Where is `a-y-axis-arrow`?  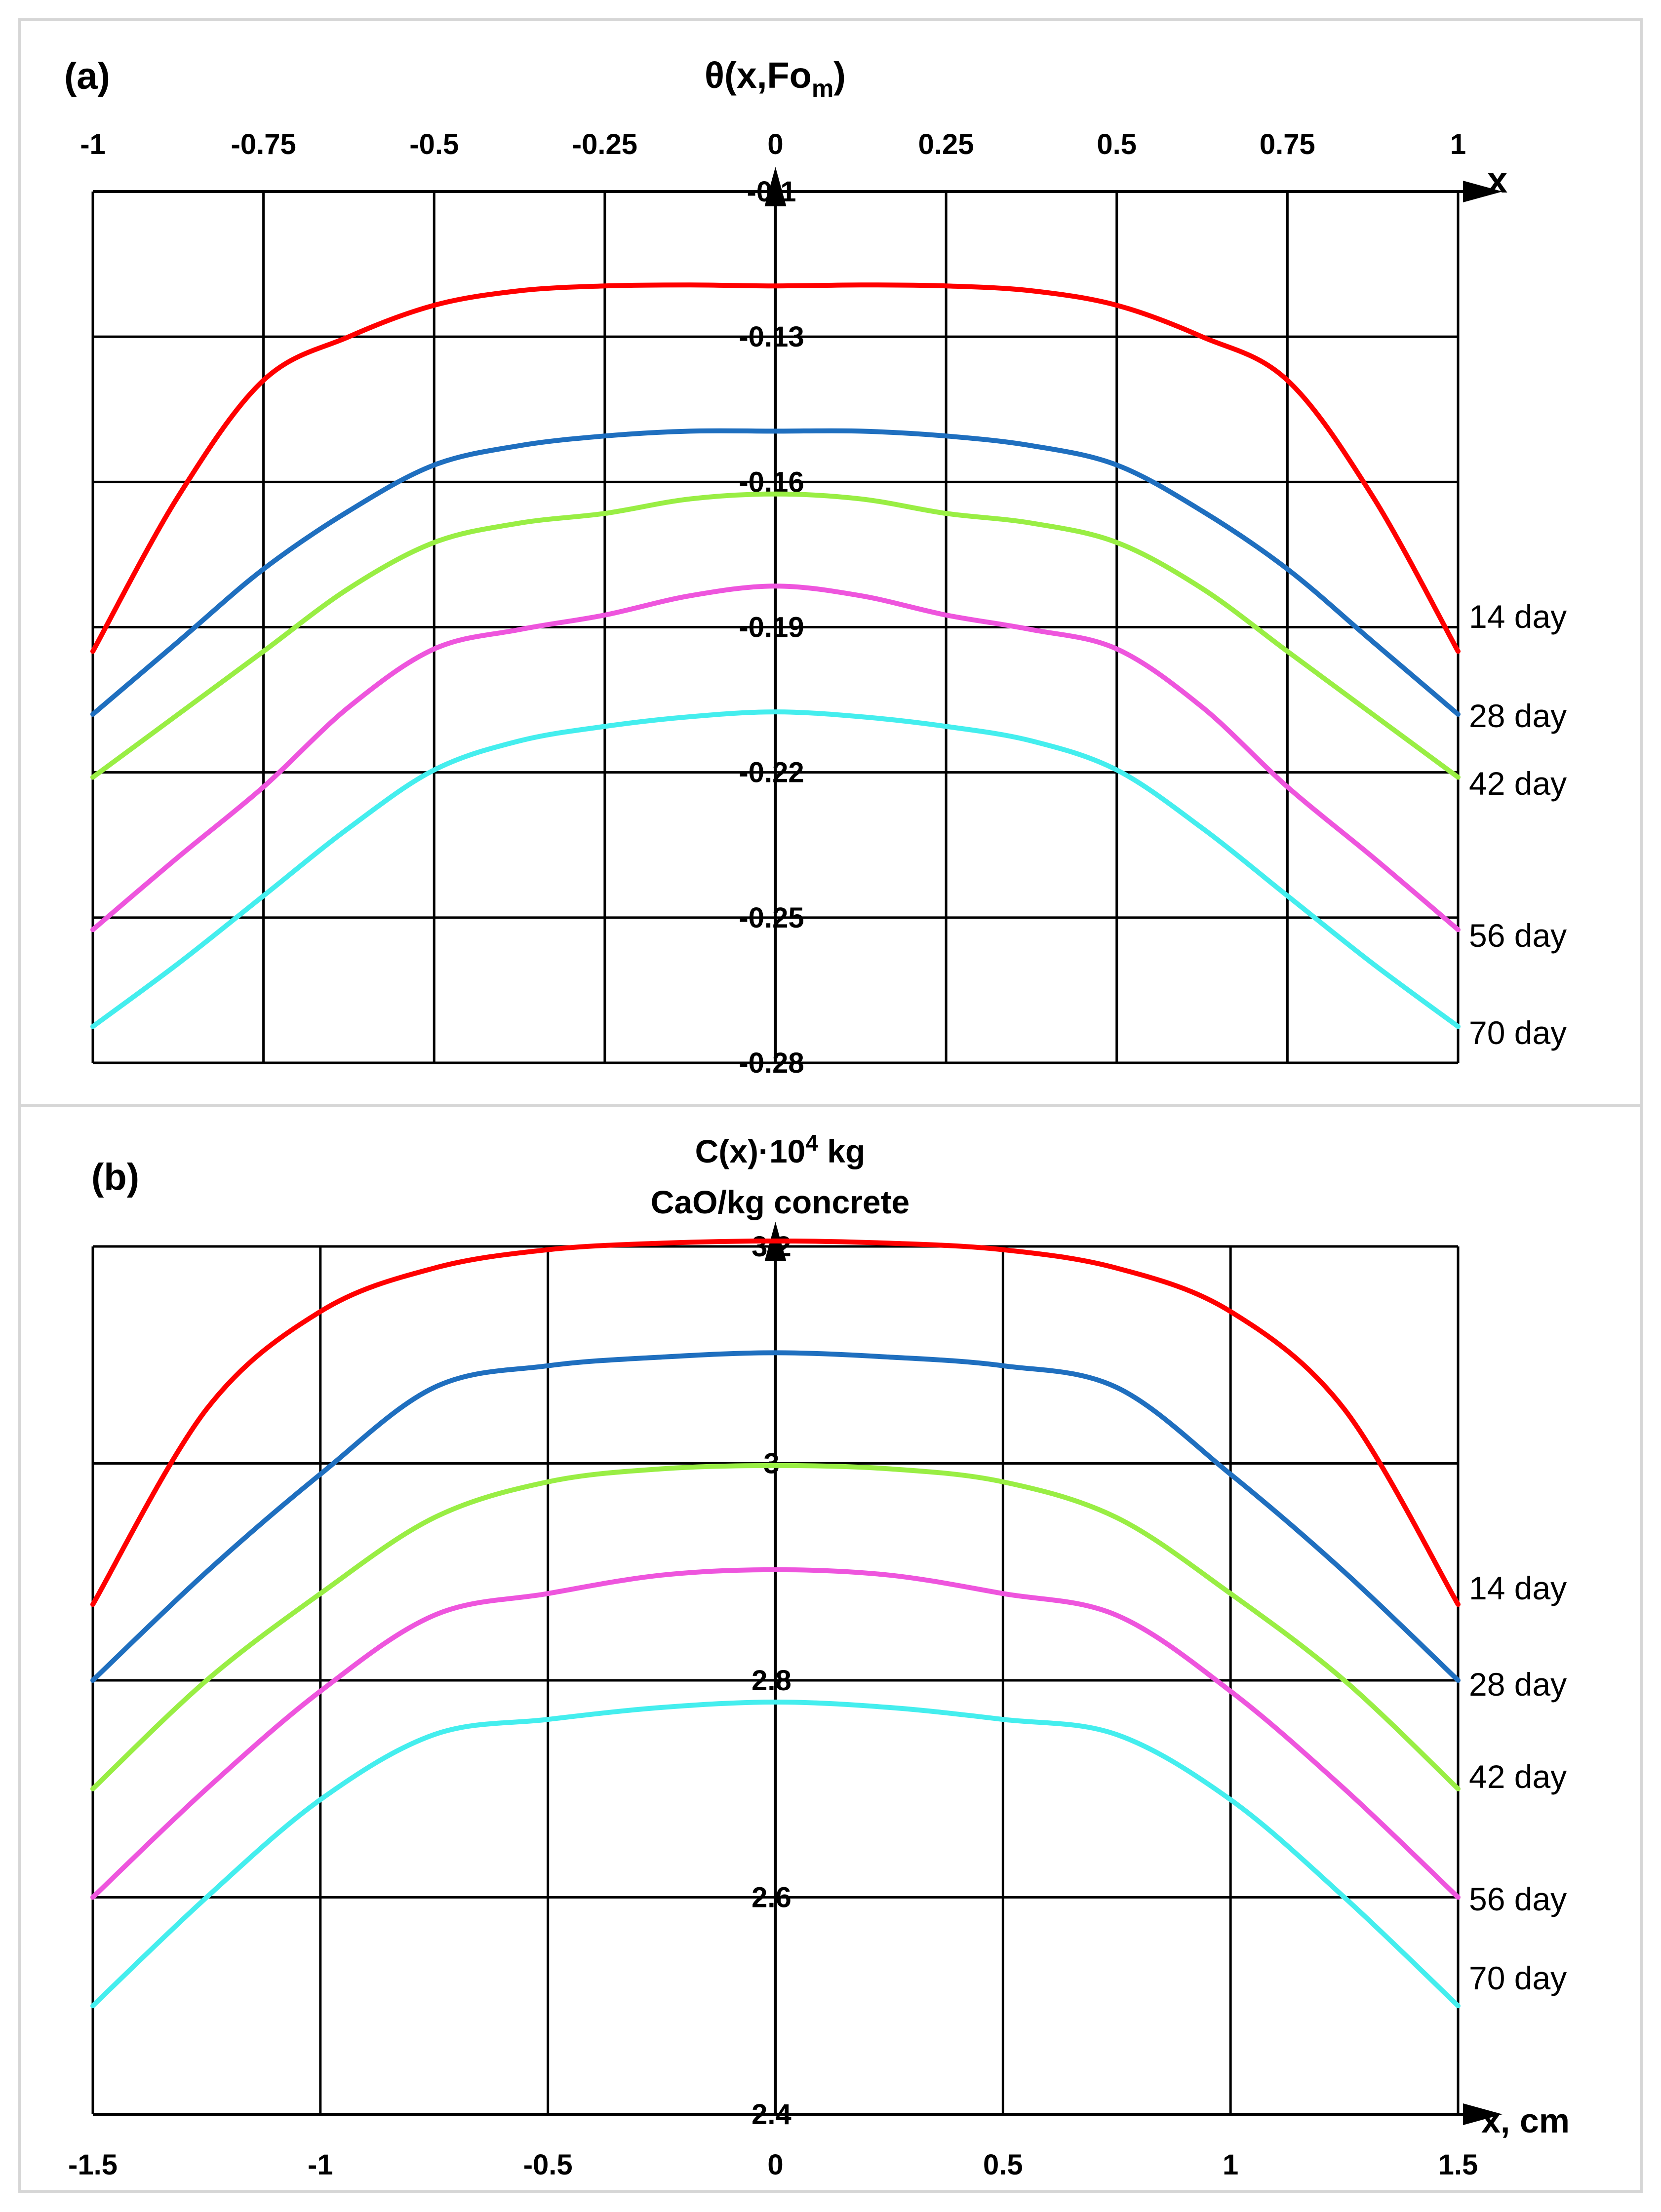
a-y-axis-arrow is located at coordinates (776, 186).